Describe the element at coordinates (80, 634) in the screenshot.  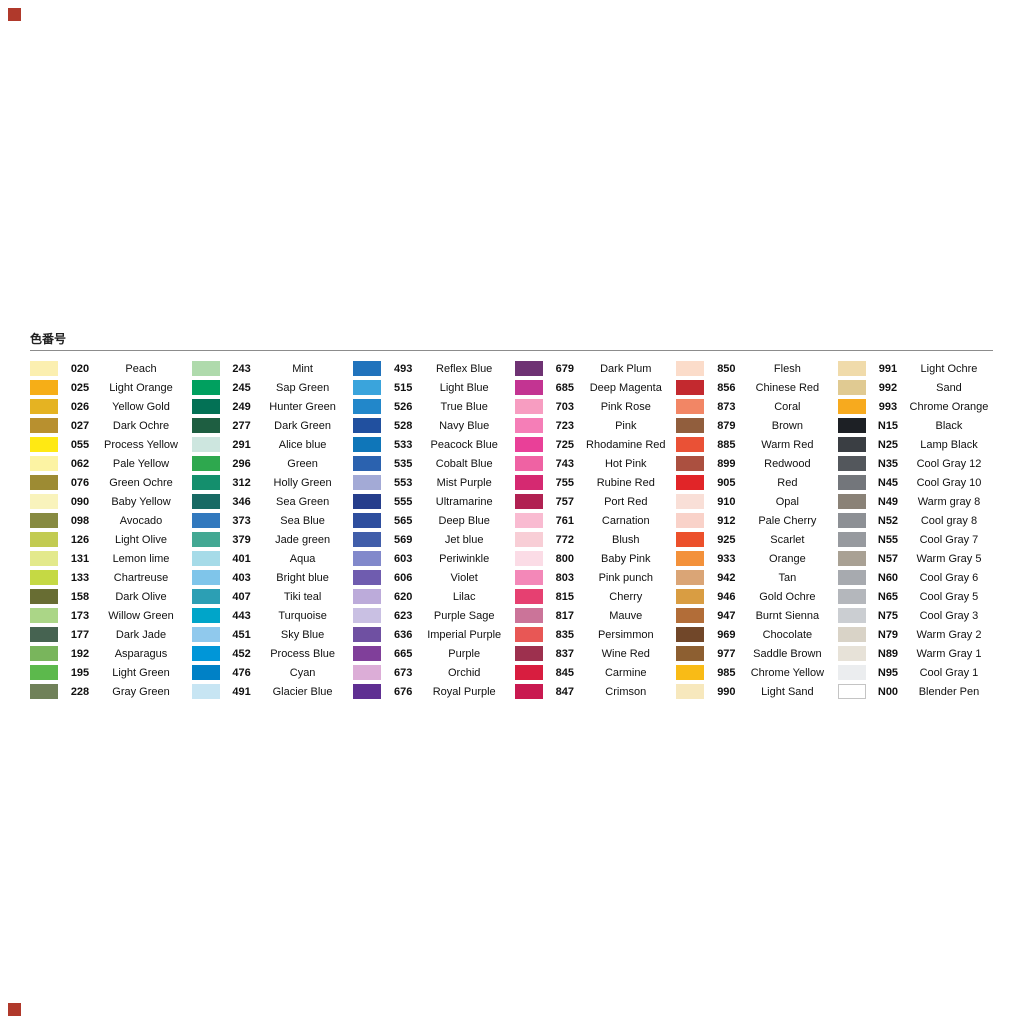
I see `color-code: 177` at that location.